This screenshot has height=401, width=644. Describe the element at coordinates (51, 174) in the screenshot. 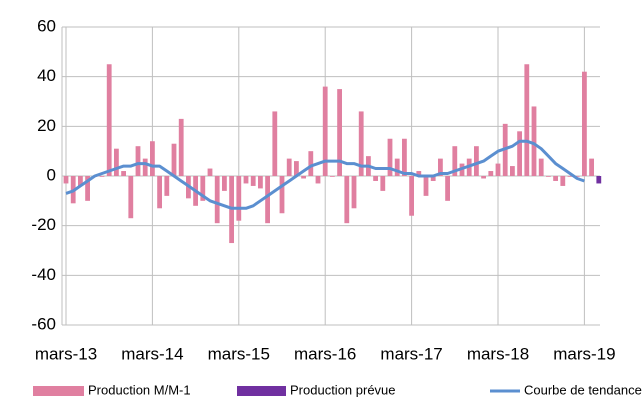

I see `y-tick-label: 0` at that location.